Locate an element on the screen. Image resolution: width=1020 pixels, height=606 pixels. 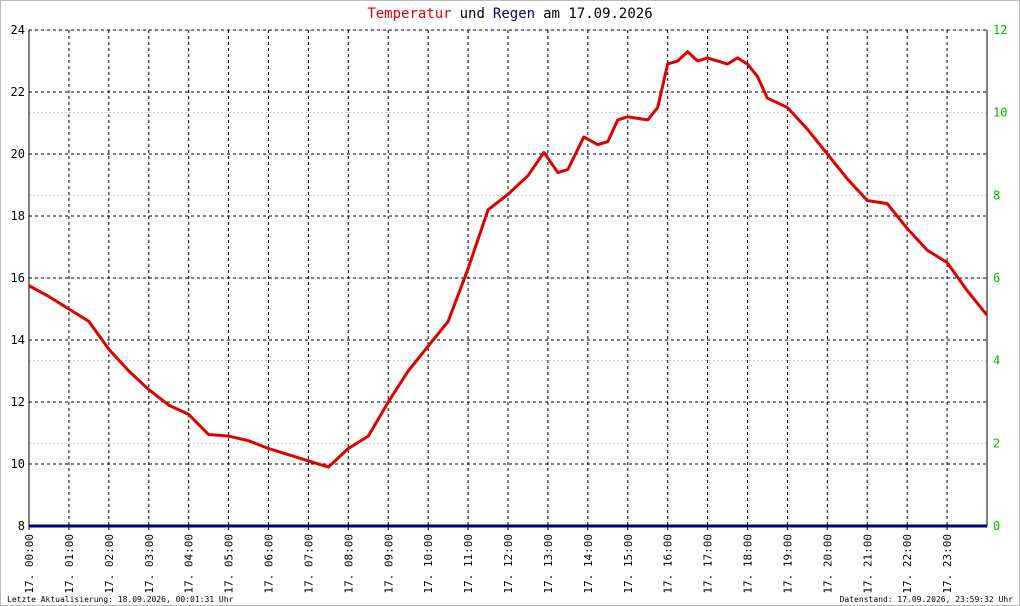
x-tick-label: 17. 00:00 is located at coordinates (29, 564).